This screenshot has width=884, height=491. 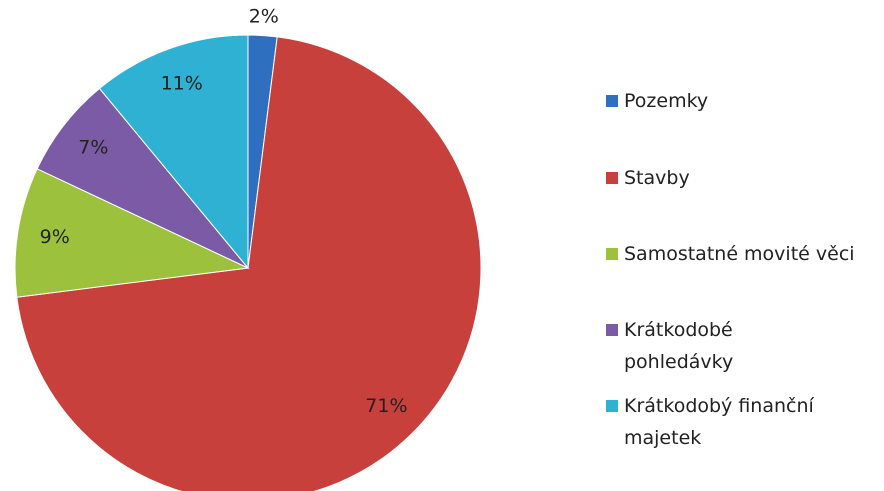 What do you see at coordinates (657, 178) in the screenshot?
I see `legend-label: Stavby` at bounding box center [657, 178].